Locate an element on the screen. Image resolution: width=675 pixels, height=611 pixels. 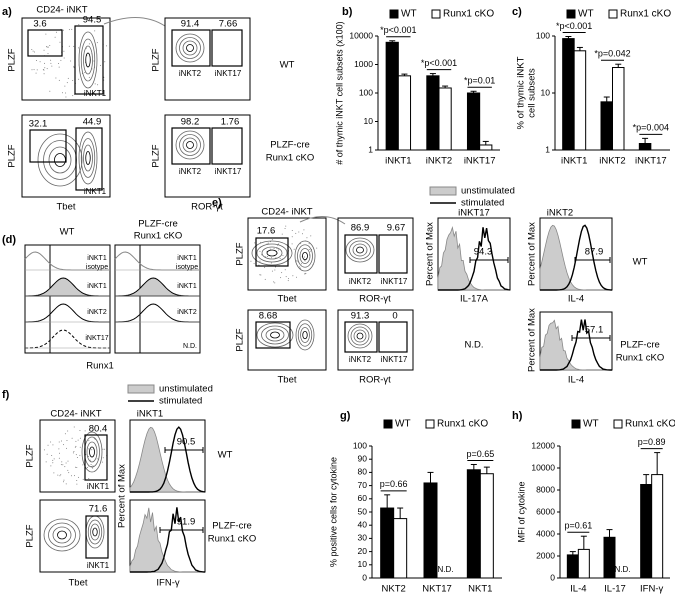
label: 1.76 is located at coordinates (230, 122).